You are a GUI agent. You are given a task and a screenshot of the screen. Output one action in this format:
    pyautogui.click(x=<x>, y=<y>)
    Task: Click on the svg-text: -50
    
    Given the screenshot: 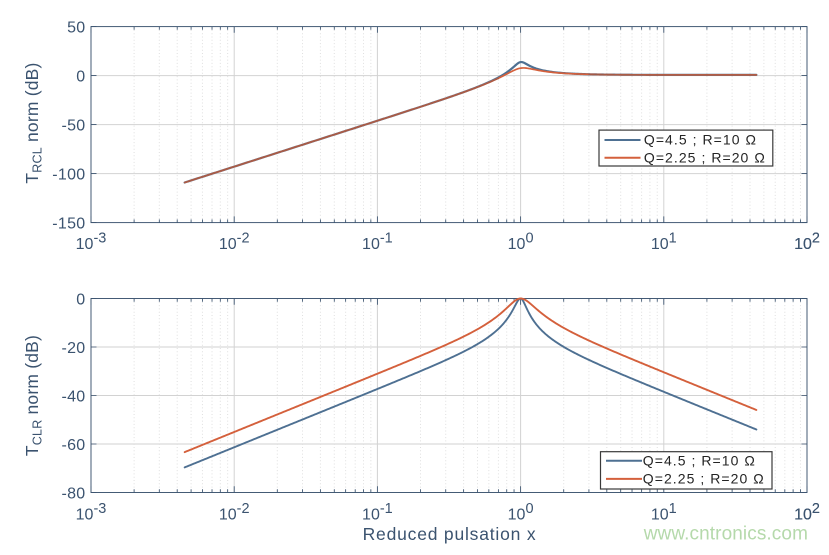 What is the action you would take?
    pyautogui.click(x=73, y=125)
    